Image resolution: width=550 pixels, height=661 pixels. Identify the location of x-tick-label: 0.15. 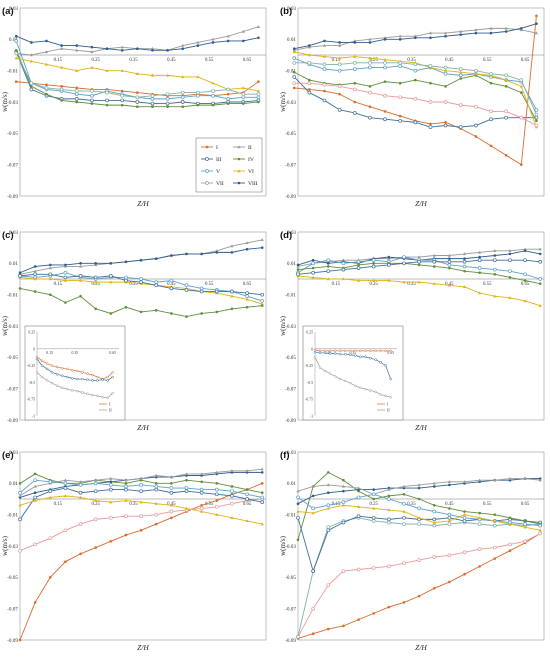
(58, 60).